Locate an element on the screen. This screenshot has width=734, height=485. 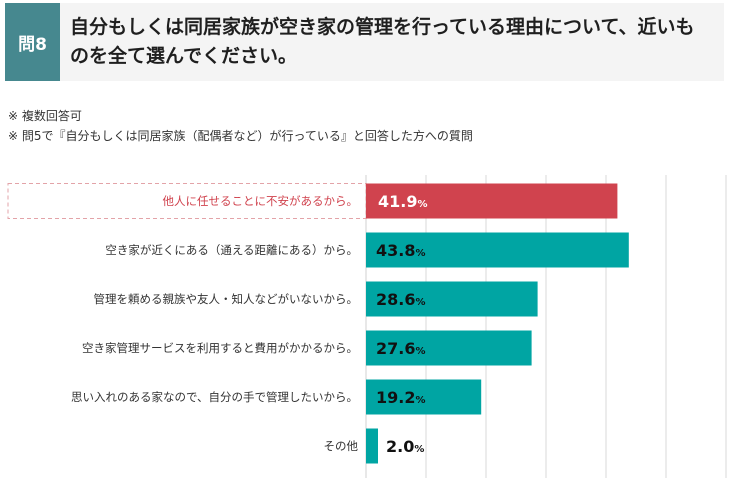
category-label: 管理を頼める親族や友人・知人などがいないから。 is located at coordinates (226, 299).